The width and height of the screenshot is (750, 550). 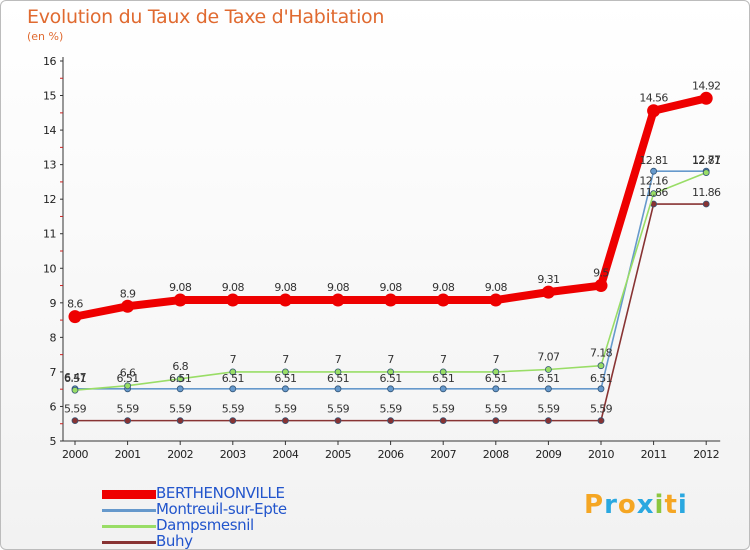 I want to click on proxiti-logo: Proxiti, so click(x=636, y=505).